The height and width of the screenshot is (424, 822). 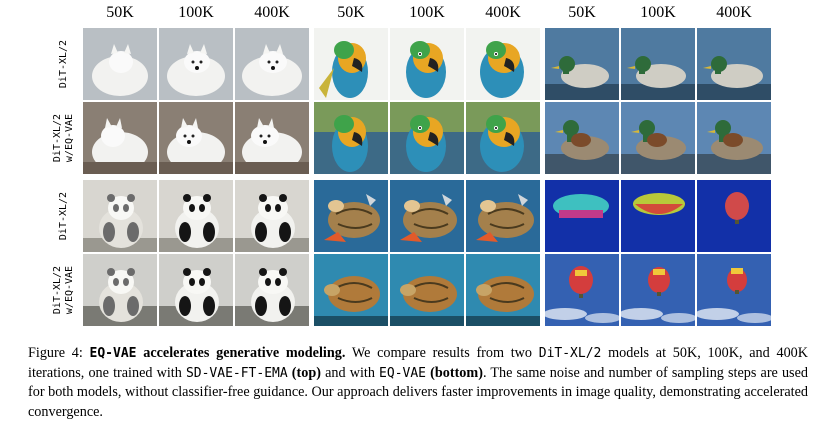 What do you see at coordinates (59, 353) in the screenshot?
I see `figure-label: Figure 4:` at bounding box center [59, 353].